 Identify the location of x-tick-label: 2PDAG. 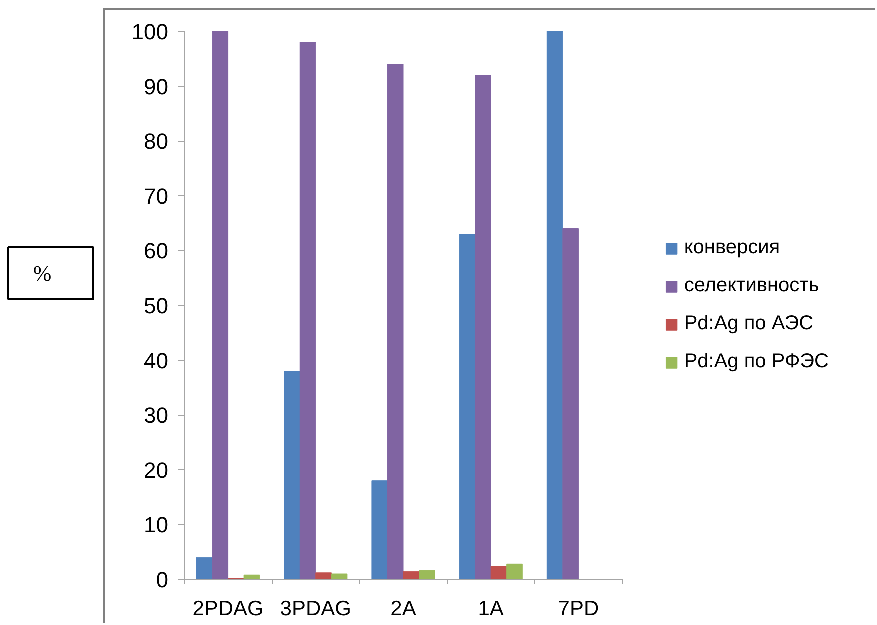
(228, 609).